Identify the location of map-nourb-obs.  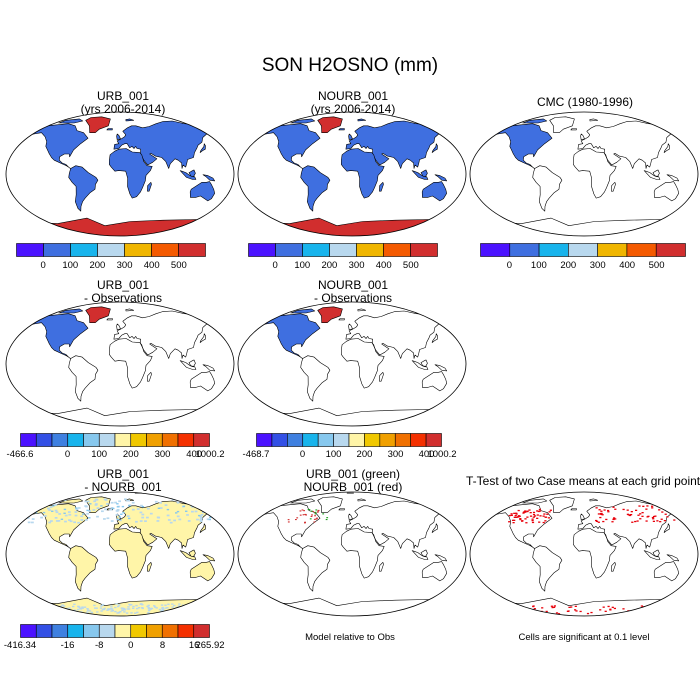
(352, 364).